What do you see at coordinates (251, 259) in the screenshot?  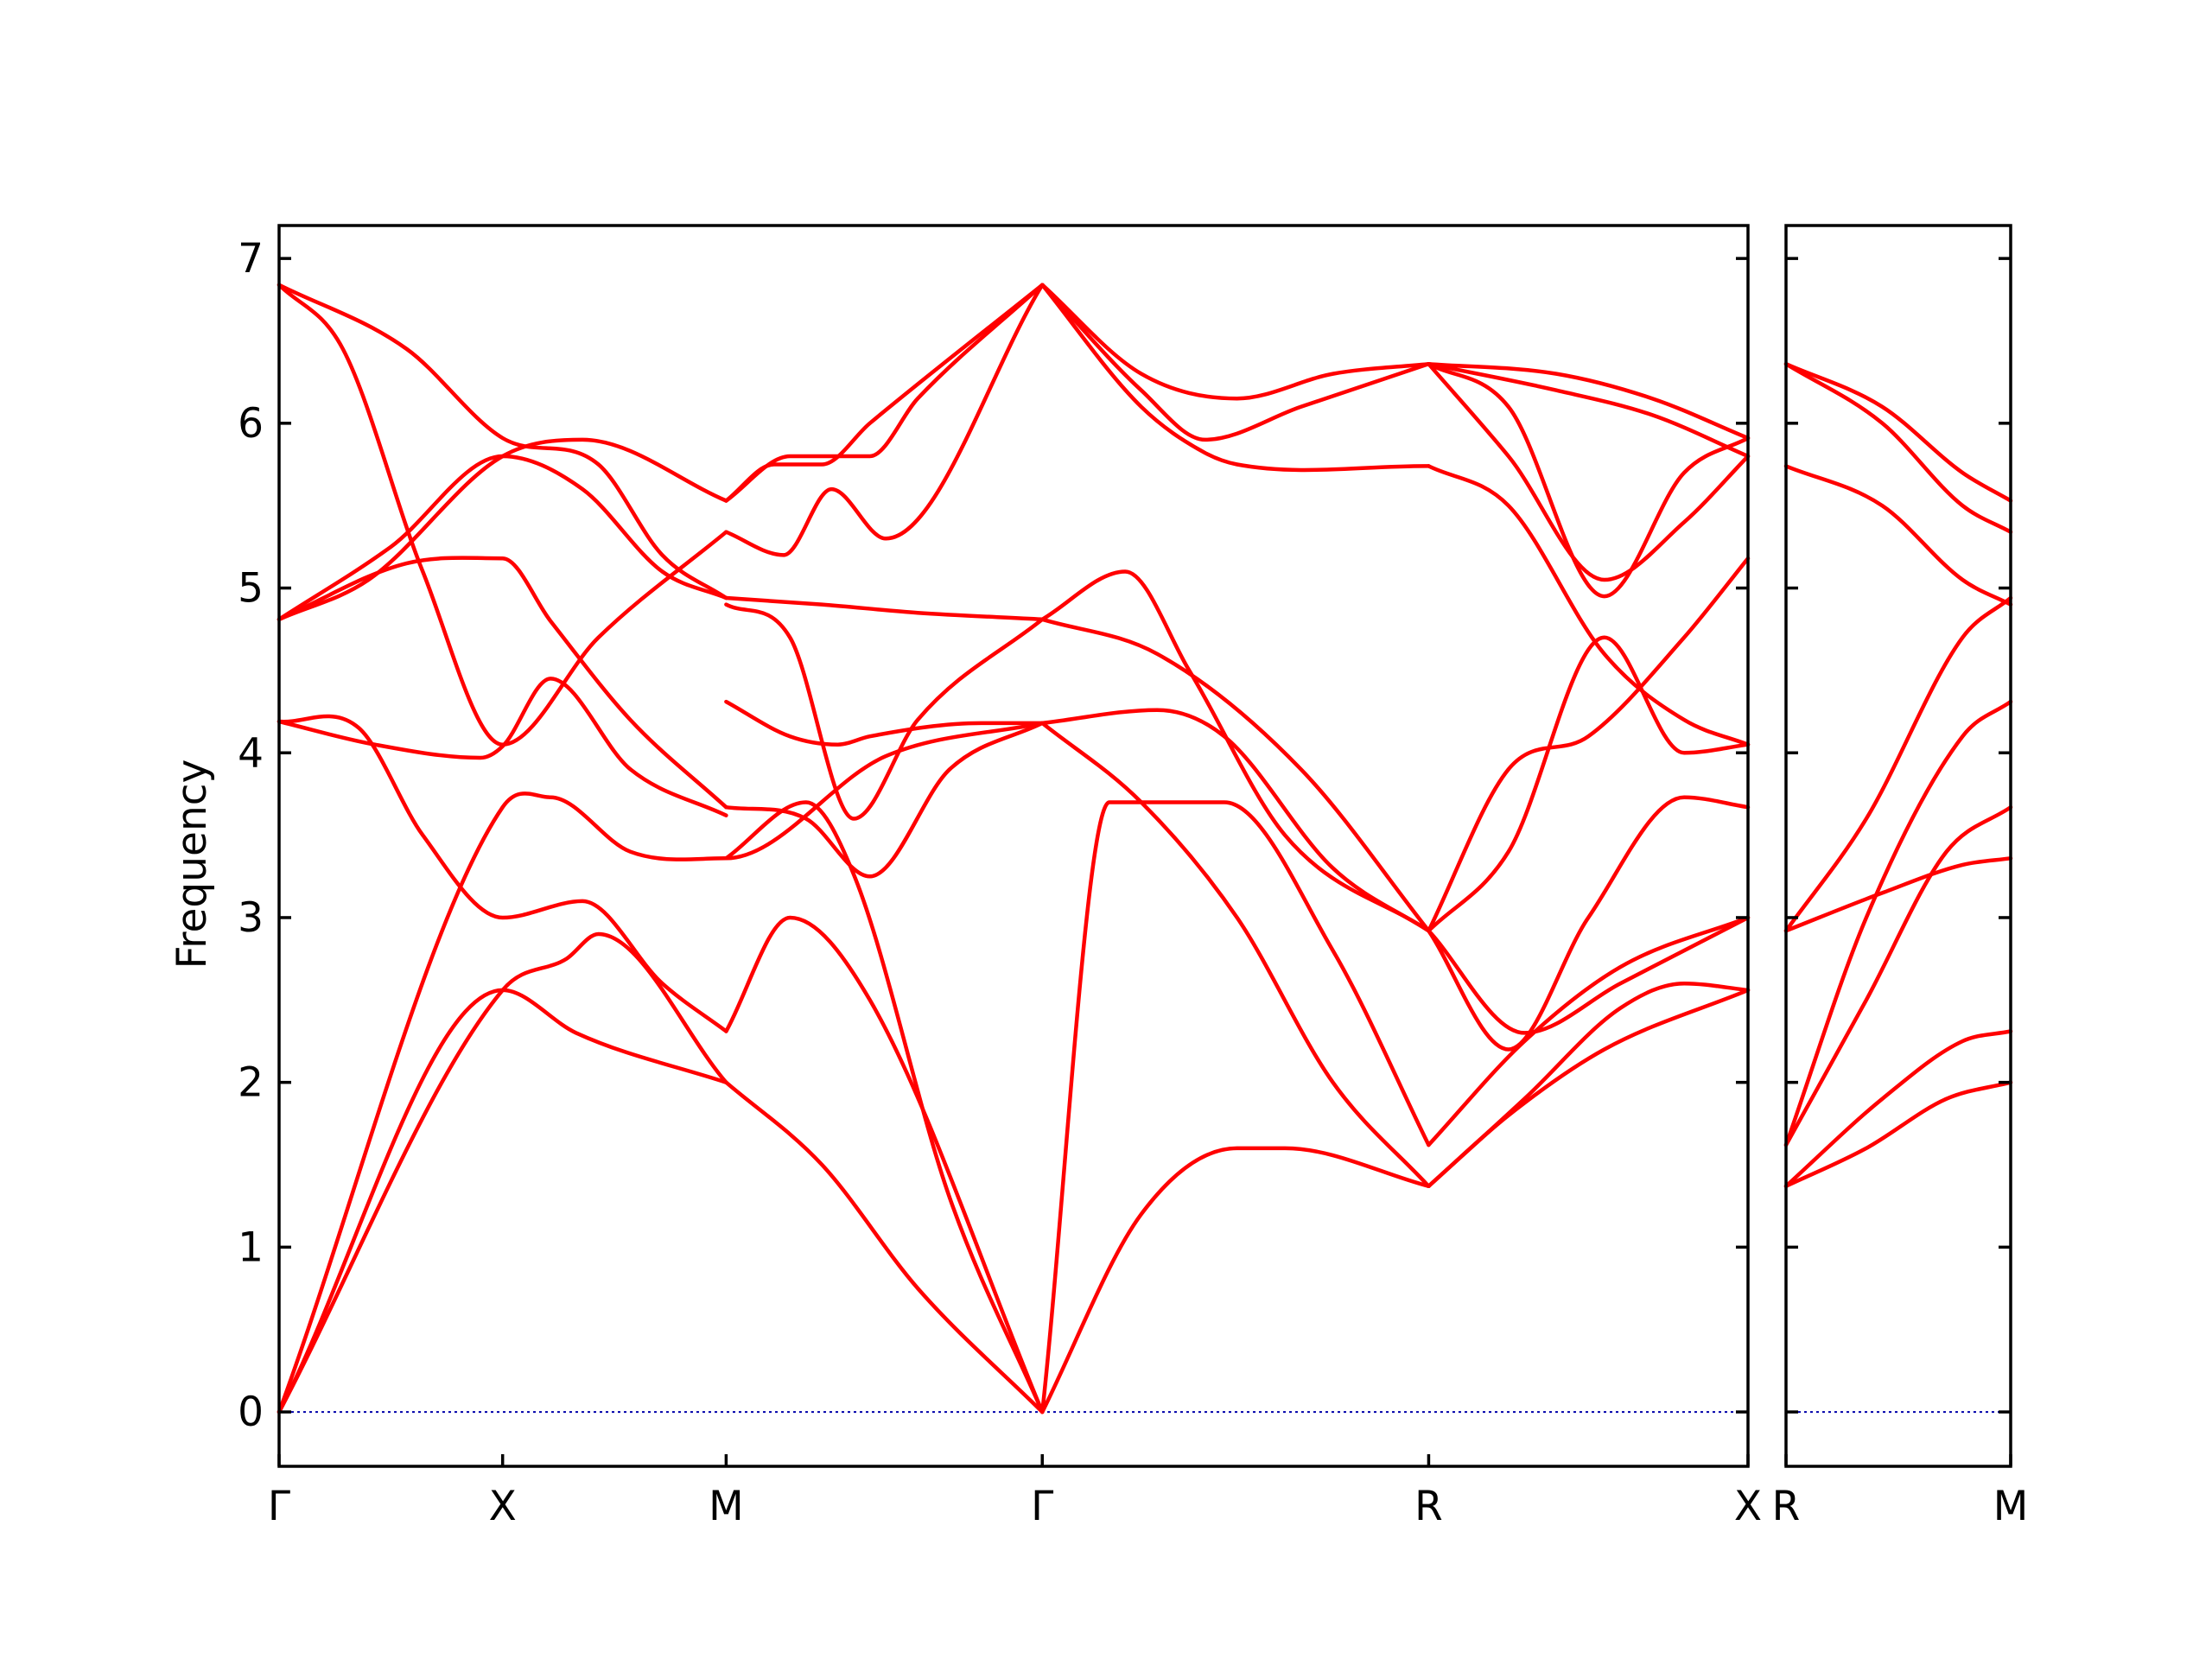 I see `ytick-label: 7` at bounding box center [251, 259].